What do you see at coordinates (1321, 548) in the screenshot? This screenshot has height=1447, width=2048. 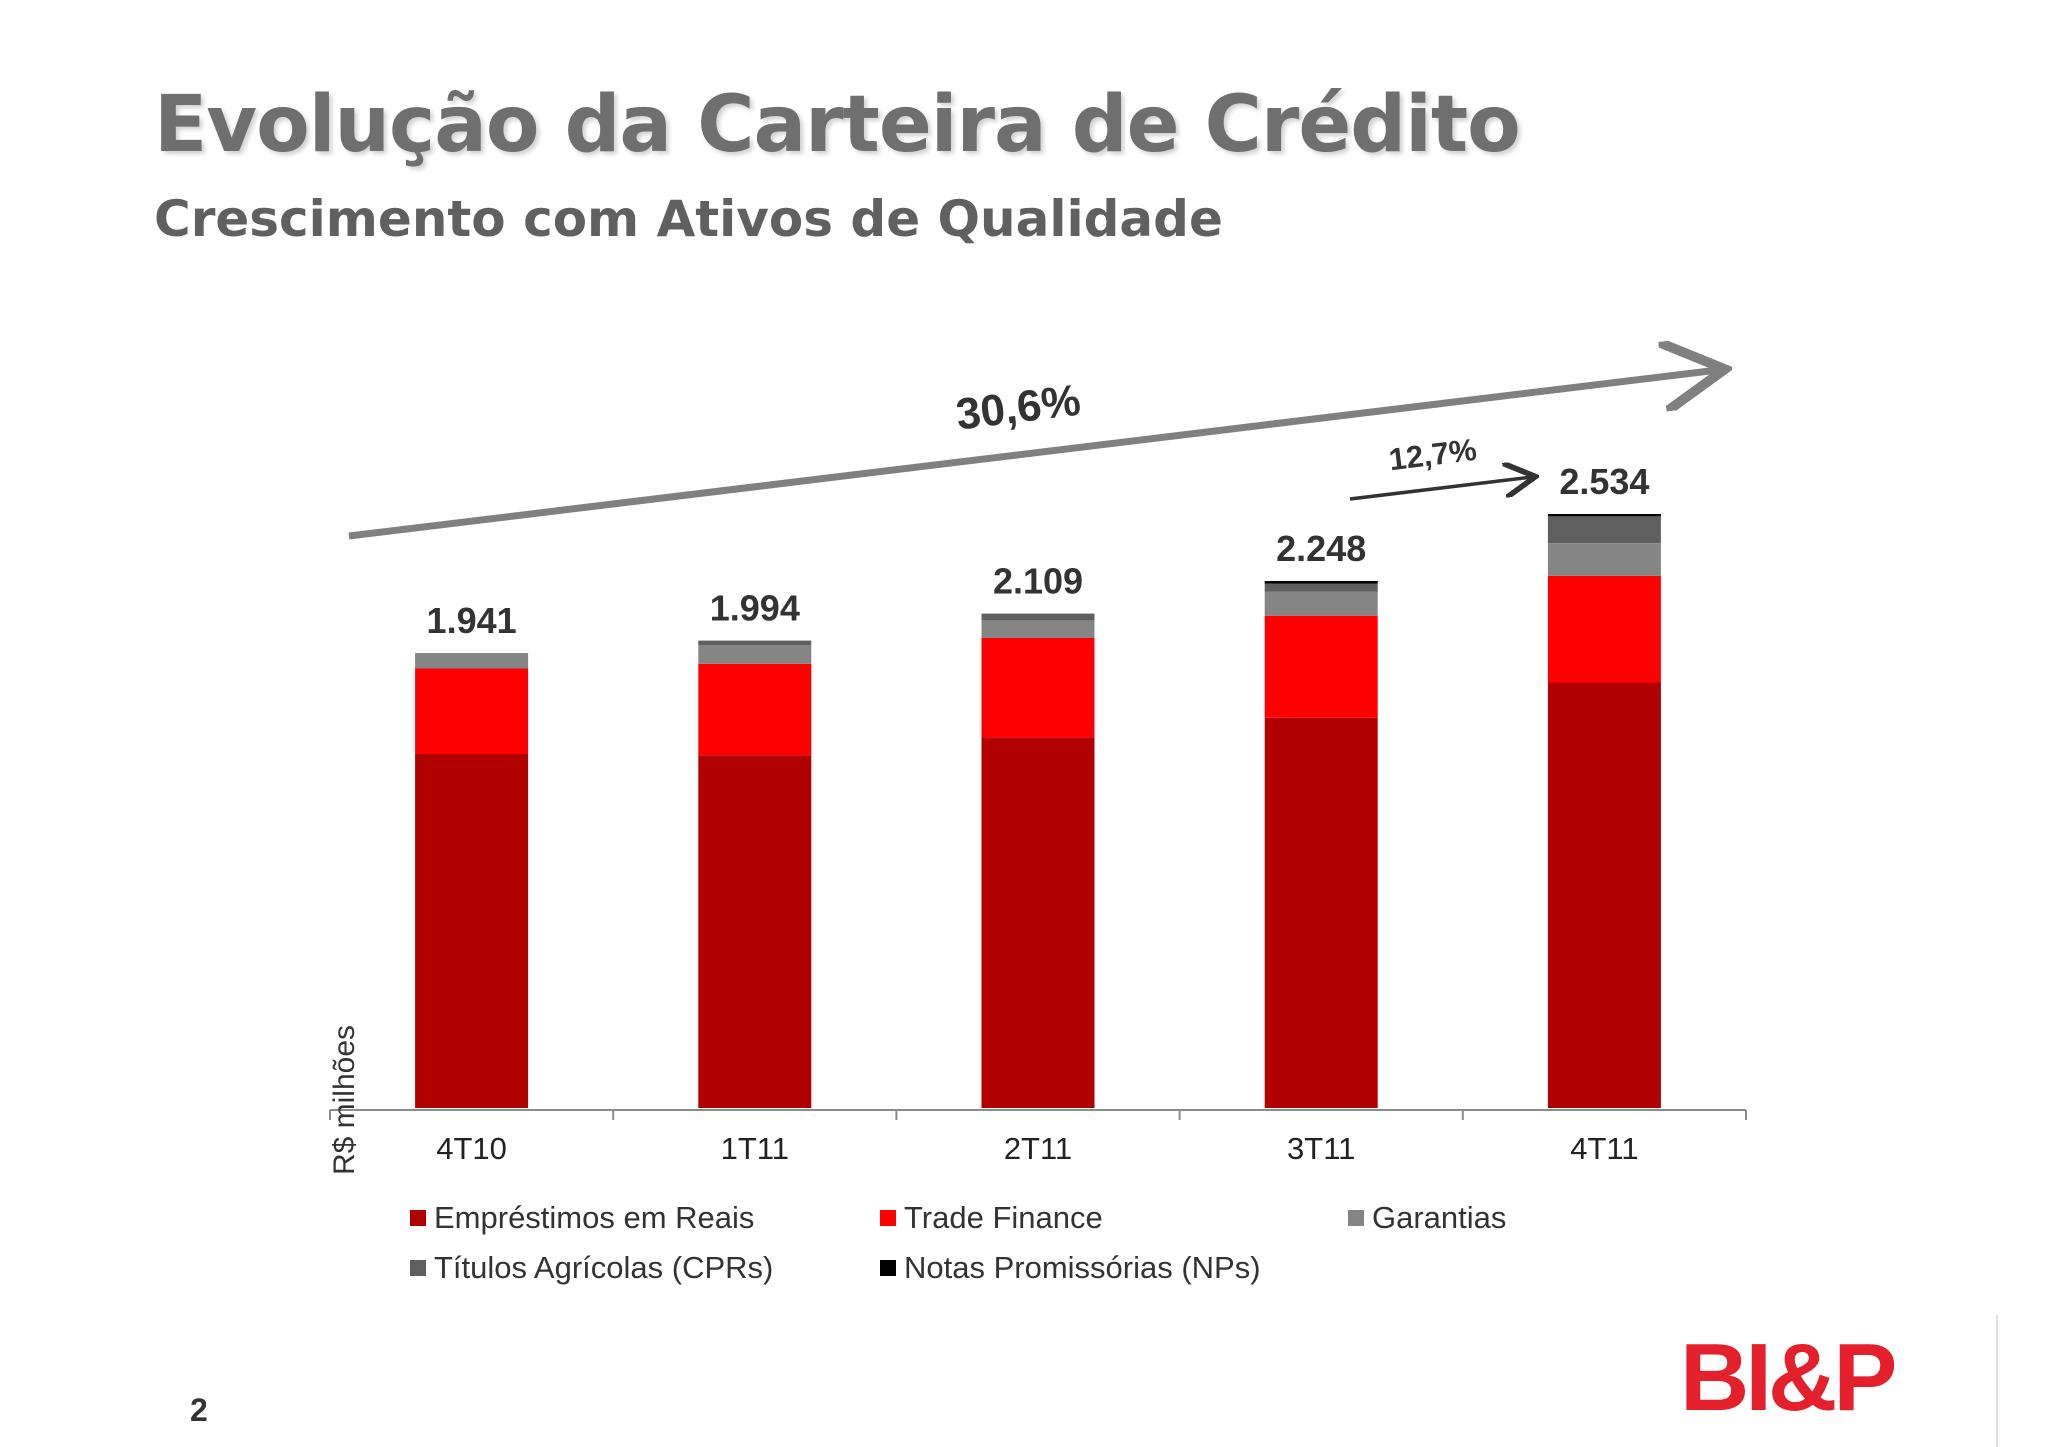 I see `total-label-3T11: 2.248` at bounding box center [1321, 548].